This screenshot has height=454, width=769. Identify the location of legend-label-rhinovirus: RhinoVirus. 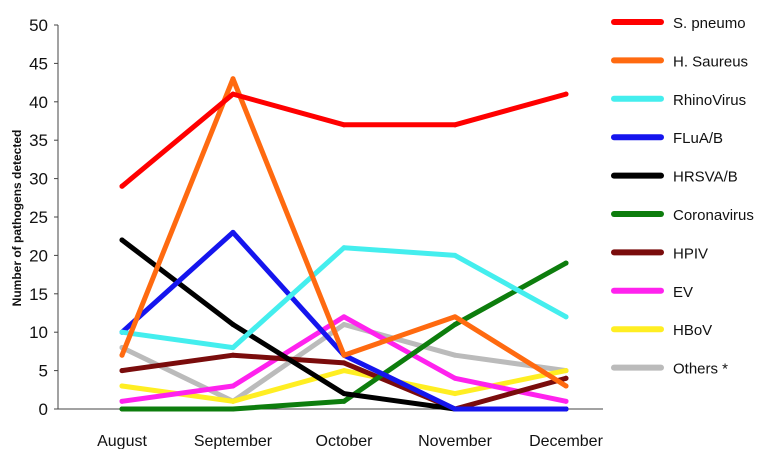
(709, 100).